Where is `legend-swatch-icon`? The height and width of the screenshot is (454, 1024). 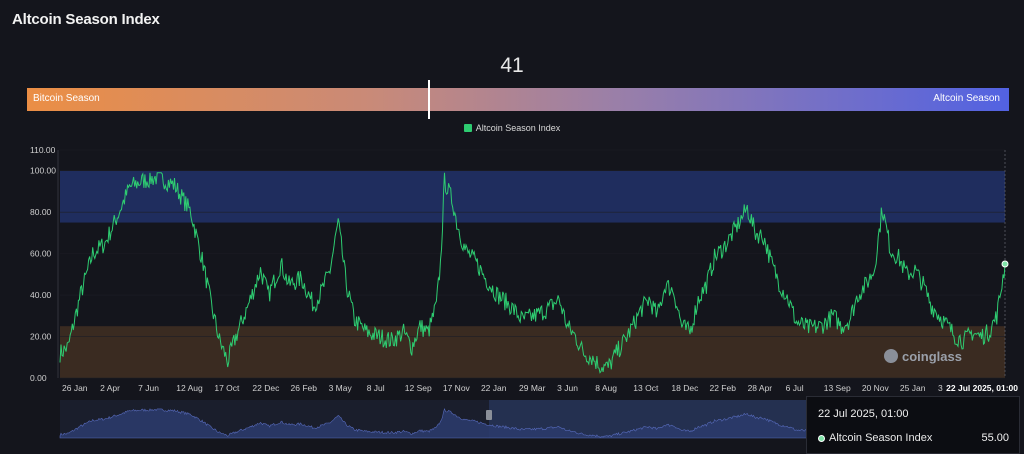
legend-swatch-icon is located at coordinates (467, 128).